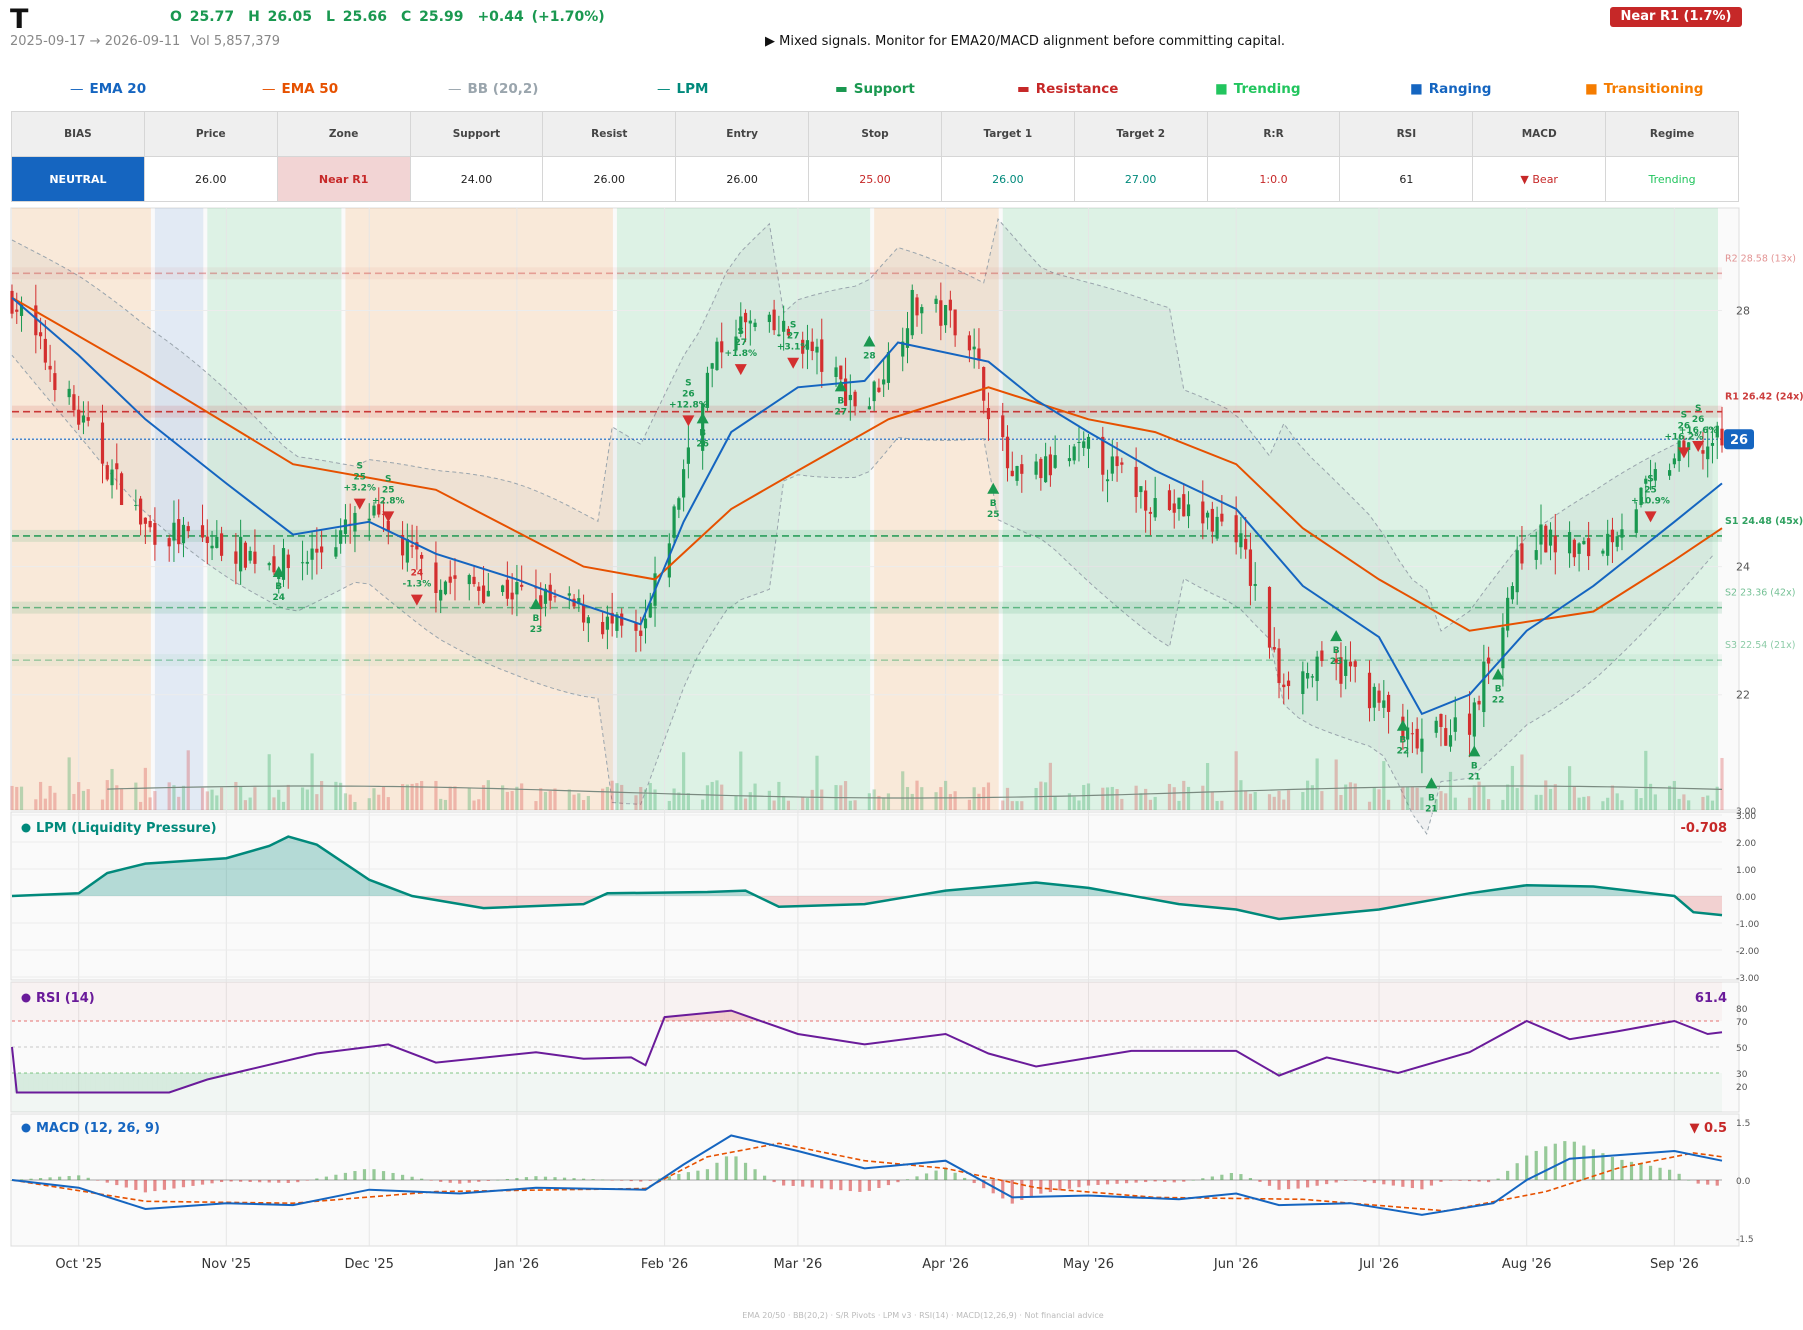  I want to click on legend-item-resistance: ▬ Resistance, so click(1067, 89).